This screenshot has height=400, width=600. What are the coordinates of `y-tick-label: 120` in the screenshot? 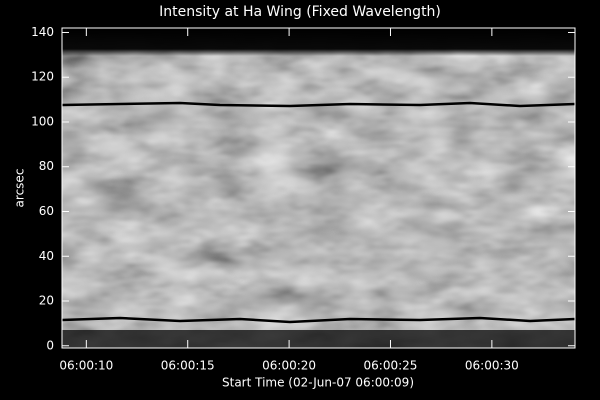 It's located at (42, 77).